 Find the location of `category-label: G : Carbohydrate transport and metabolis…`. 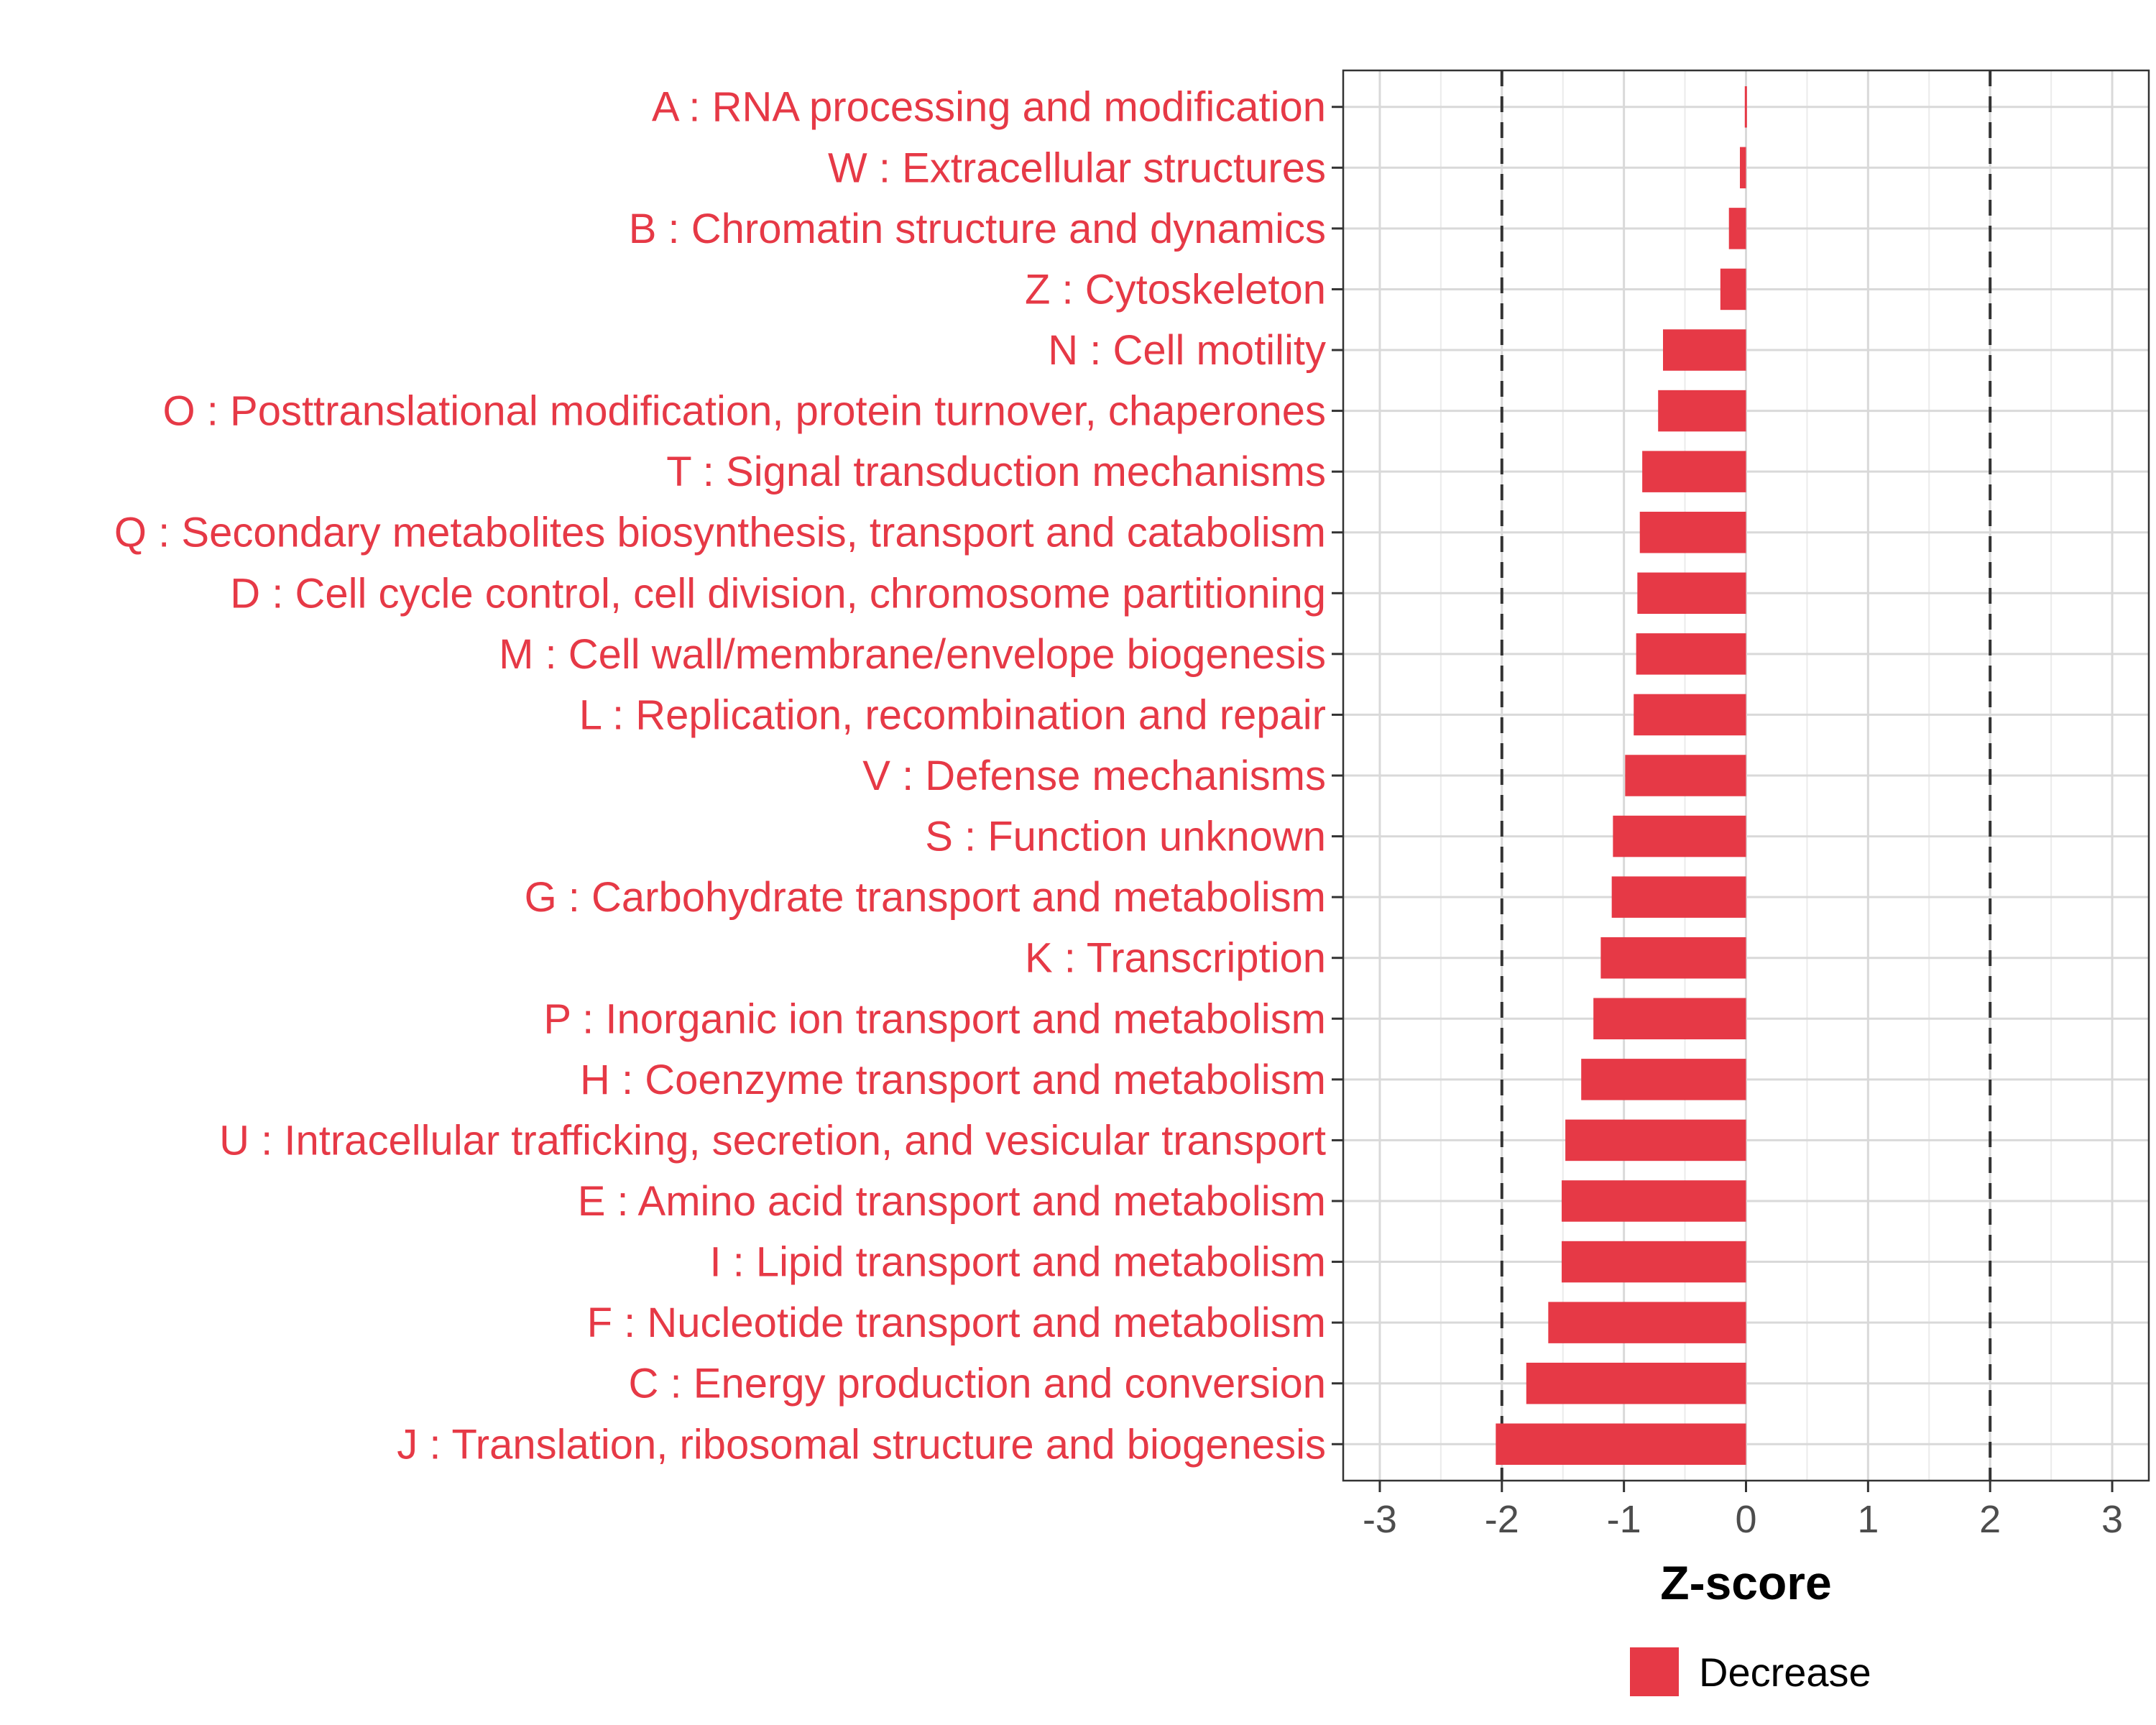

category-label: G : Carbohydrate transport and metabolis… is located at coordinates (925, 897).